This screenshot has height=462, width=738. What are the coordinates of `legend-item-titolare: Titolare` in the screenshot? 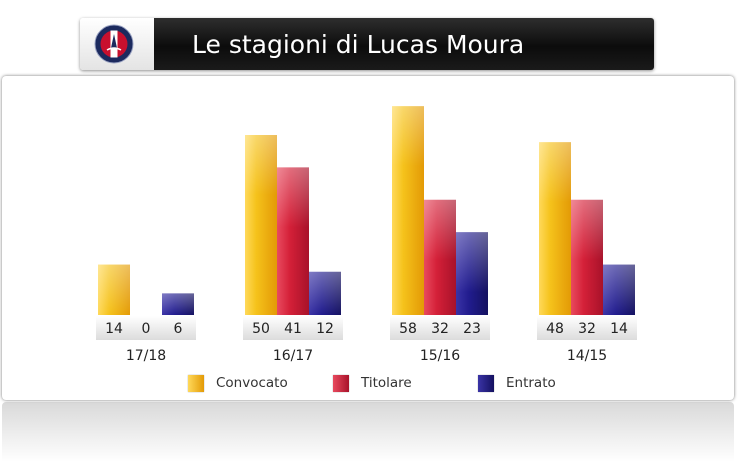 It's located at (372, 383).